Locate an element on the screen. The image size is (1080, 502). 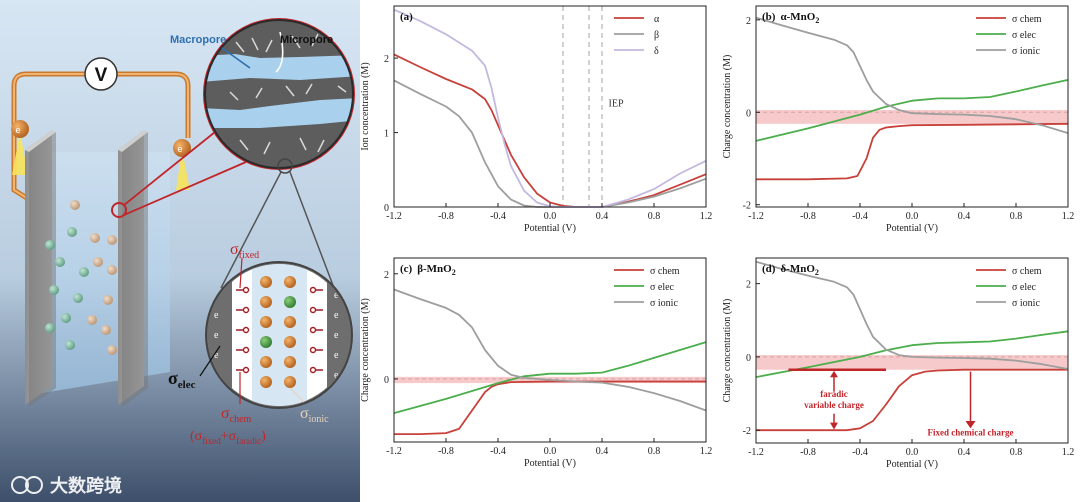
legend-label: σ ionic is located at coordinates (1026, 303).